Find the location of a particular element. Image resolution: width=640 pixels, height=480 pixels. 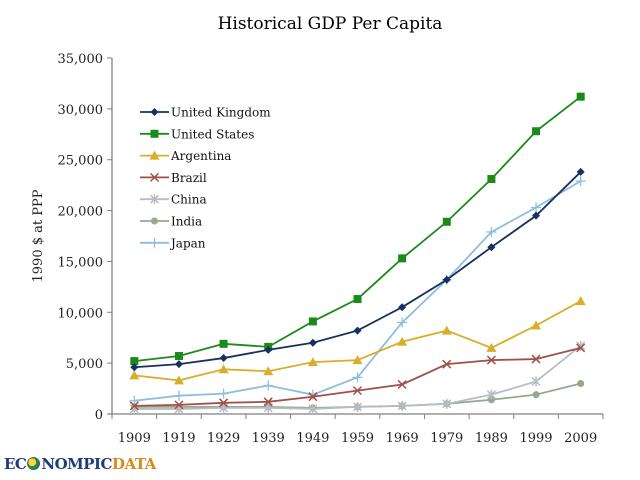

x-tick-label: 1949 is located at coordinates (312, 438).